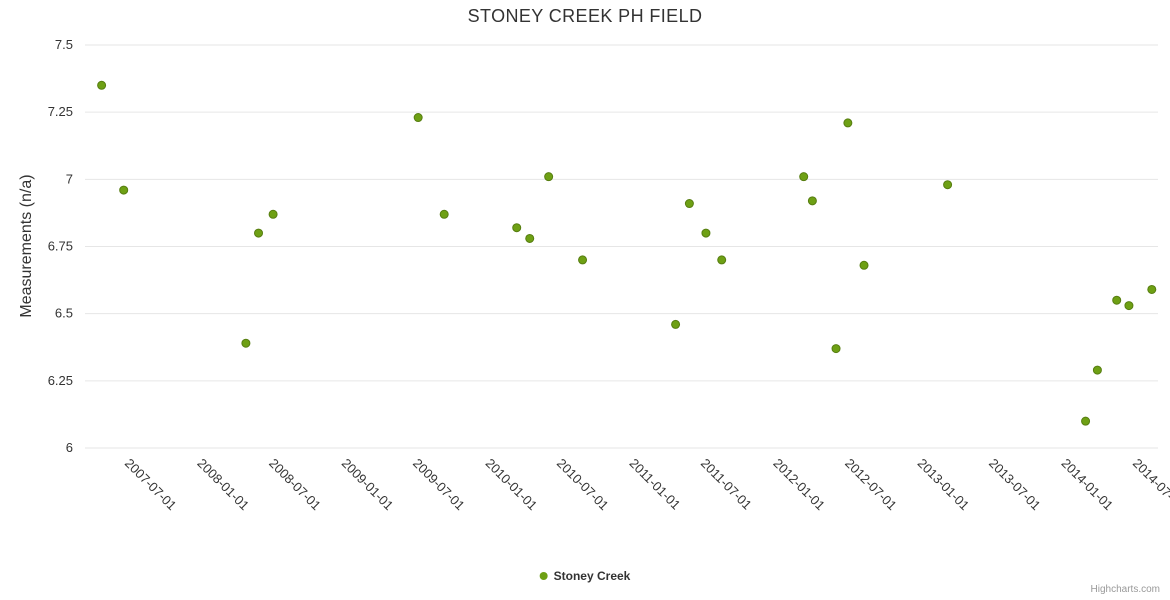  What do you see at coordinates (60, 111) in the screenshot?
I see `y-tick-label: 7.25` at bounding box center [60, 111].